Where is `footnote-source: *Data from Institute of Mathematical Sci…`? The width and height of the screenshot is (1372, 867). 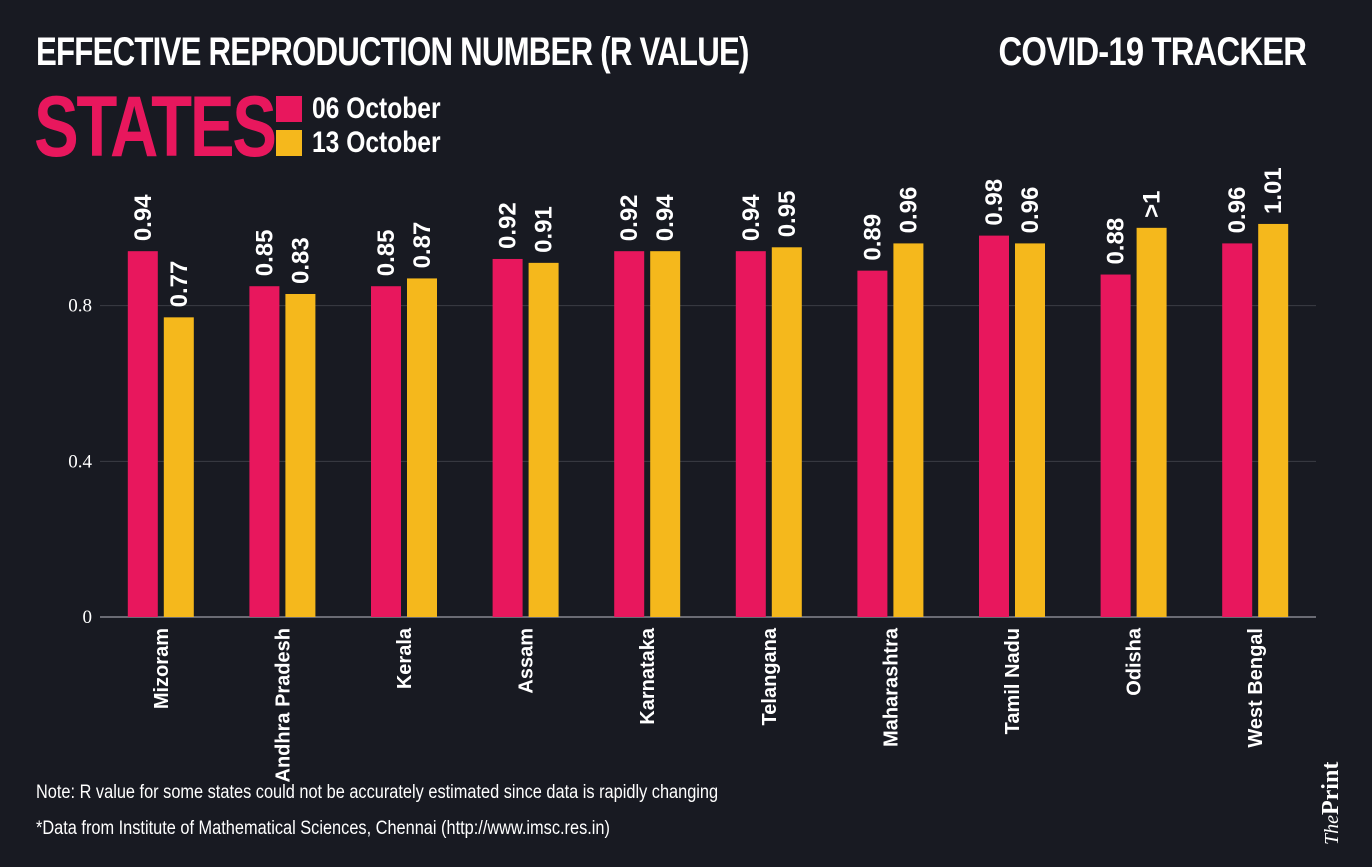 footnote-source: *Data from Institute of Mathematical Sci… is located at coordinates (323, 828).